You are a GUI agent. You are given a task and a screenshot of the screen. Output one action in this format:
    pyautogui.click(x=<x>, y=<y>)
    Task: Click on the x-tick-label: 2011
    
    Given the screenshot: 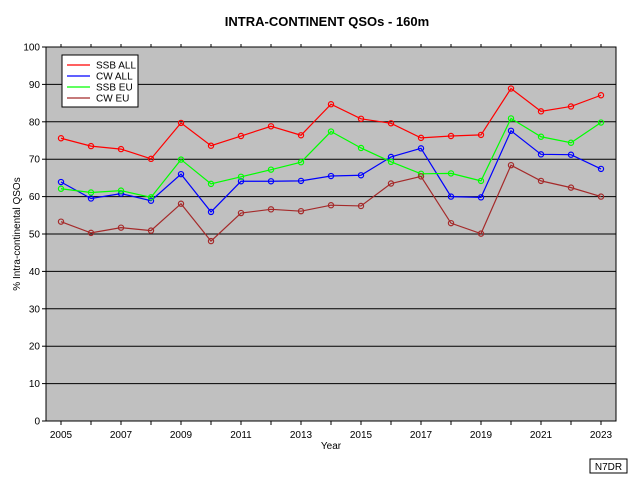 What is the action you would take?
    pyautogui.click(x=241, y=435)
    